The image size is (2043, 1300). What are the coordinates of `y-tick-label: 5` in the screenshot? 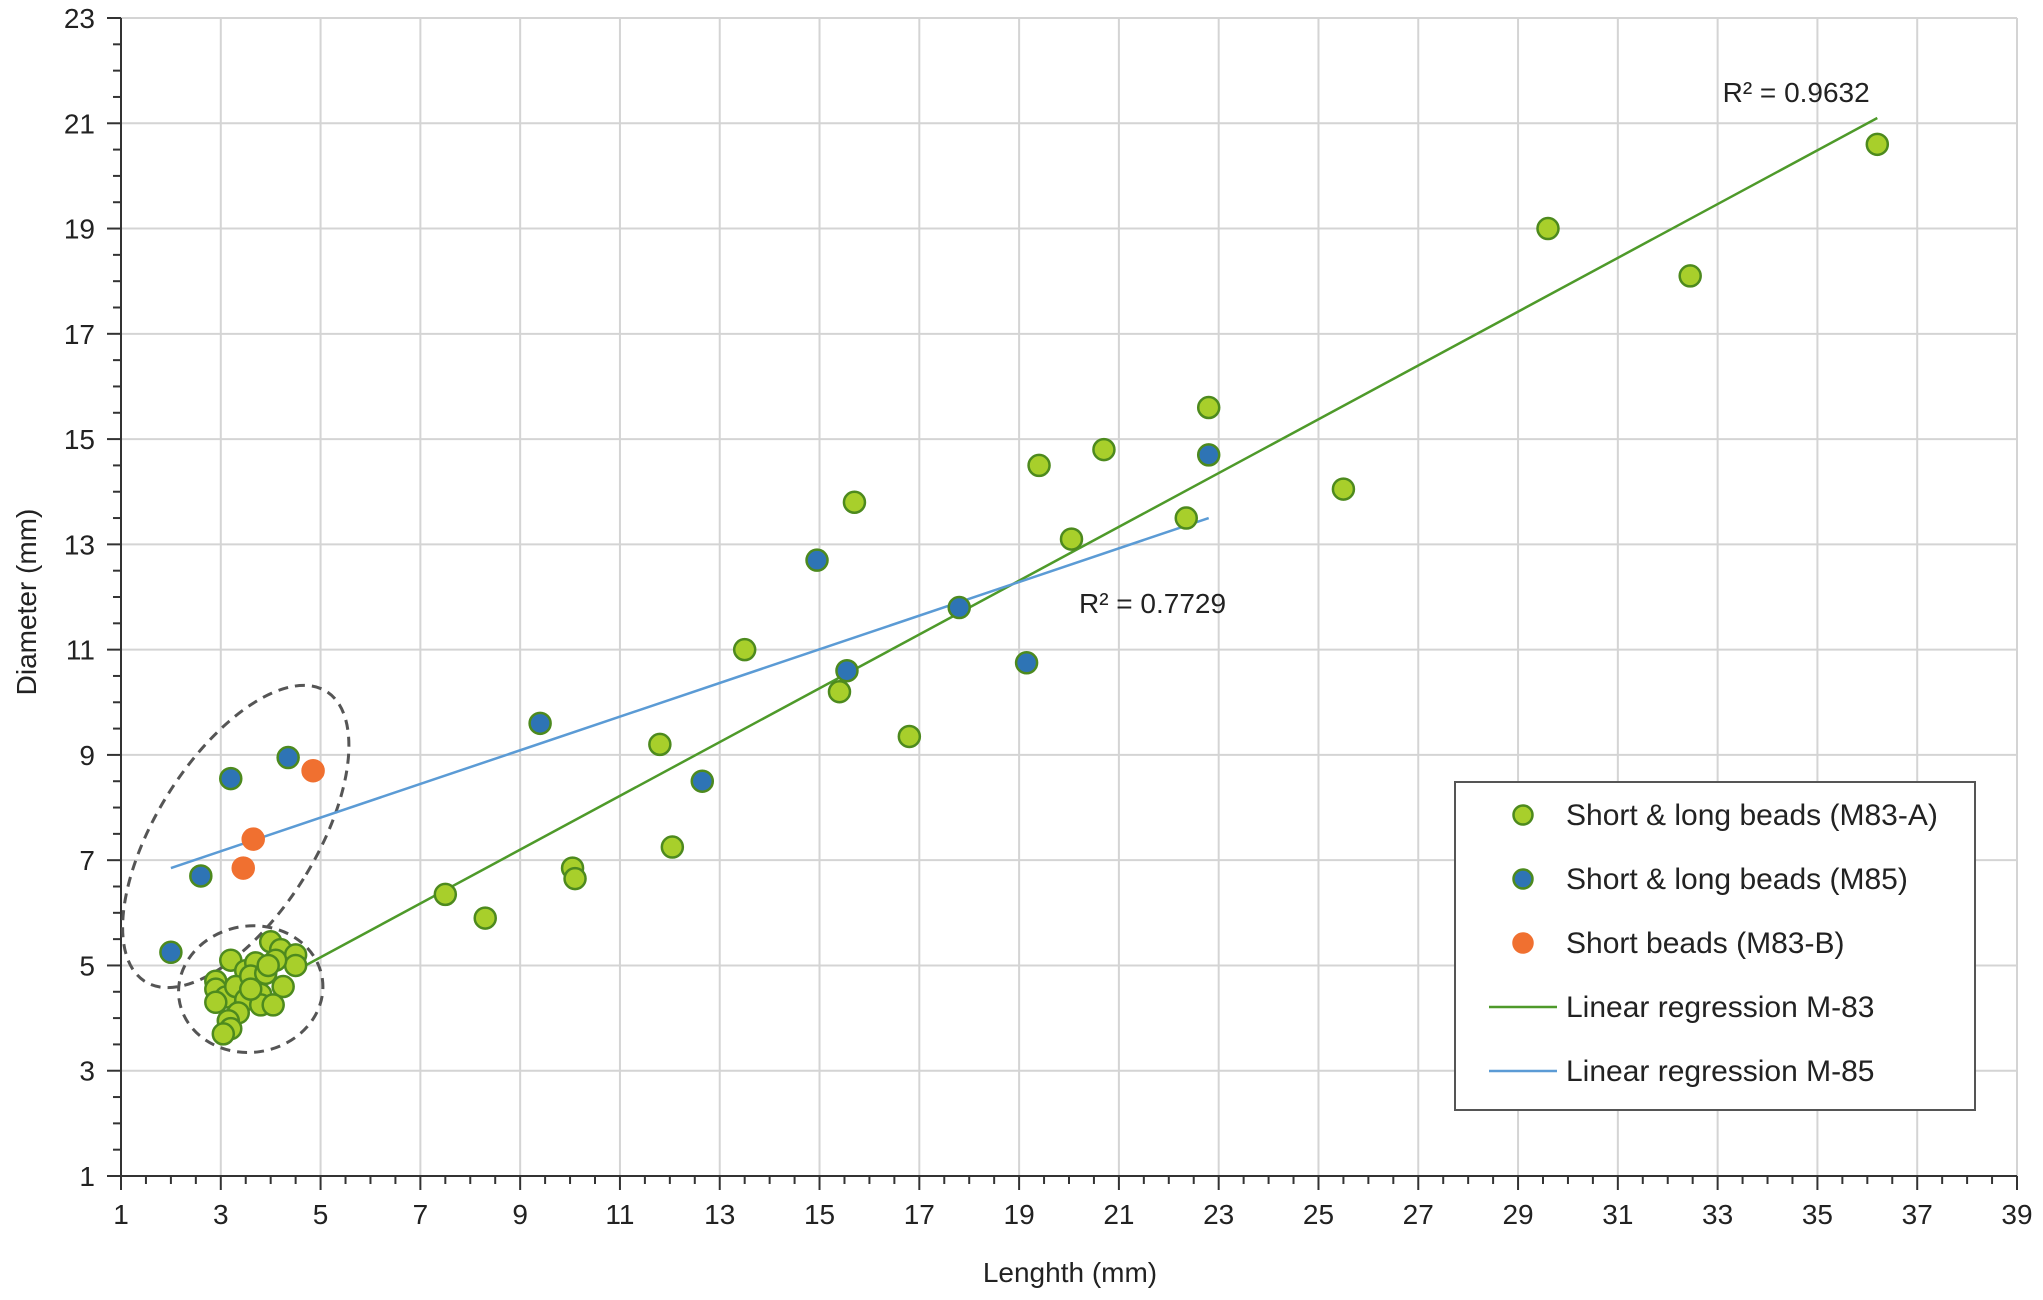 It's located at (87, 965).